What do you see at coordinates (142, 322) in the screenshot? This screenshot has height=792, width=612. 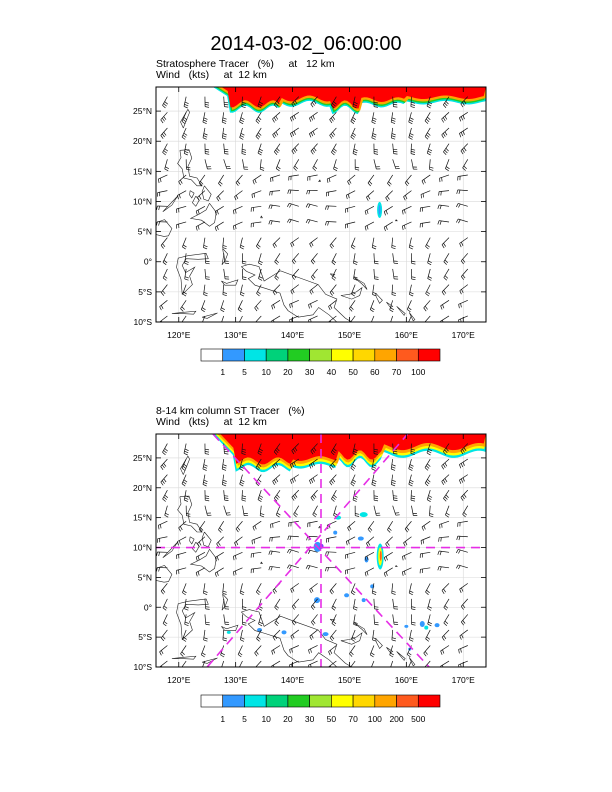 I see `y-tick-label: 10°S` at bounding box center [142, 322].